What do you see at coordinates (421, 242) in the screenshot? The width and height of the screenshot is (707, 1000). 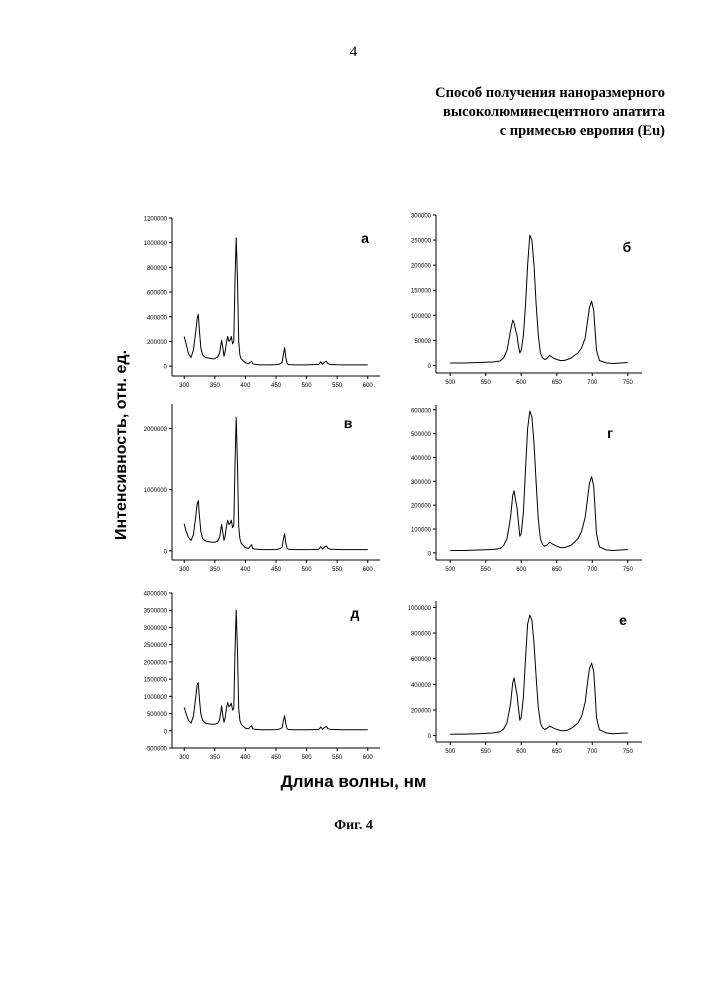 I see `y-tick-label: 250000` at bounding box center [421, 242].